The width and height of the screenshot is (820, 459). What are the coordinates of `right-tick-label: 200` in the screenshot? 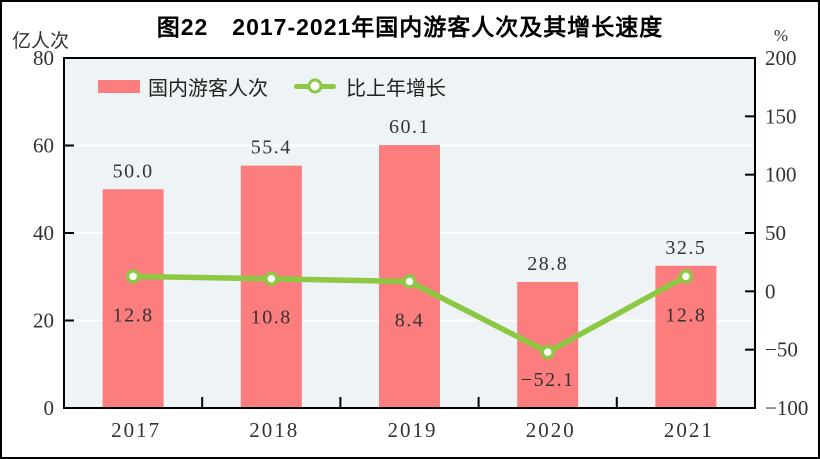 It's located at (781, 58).